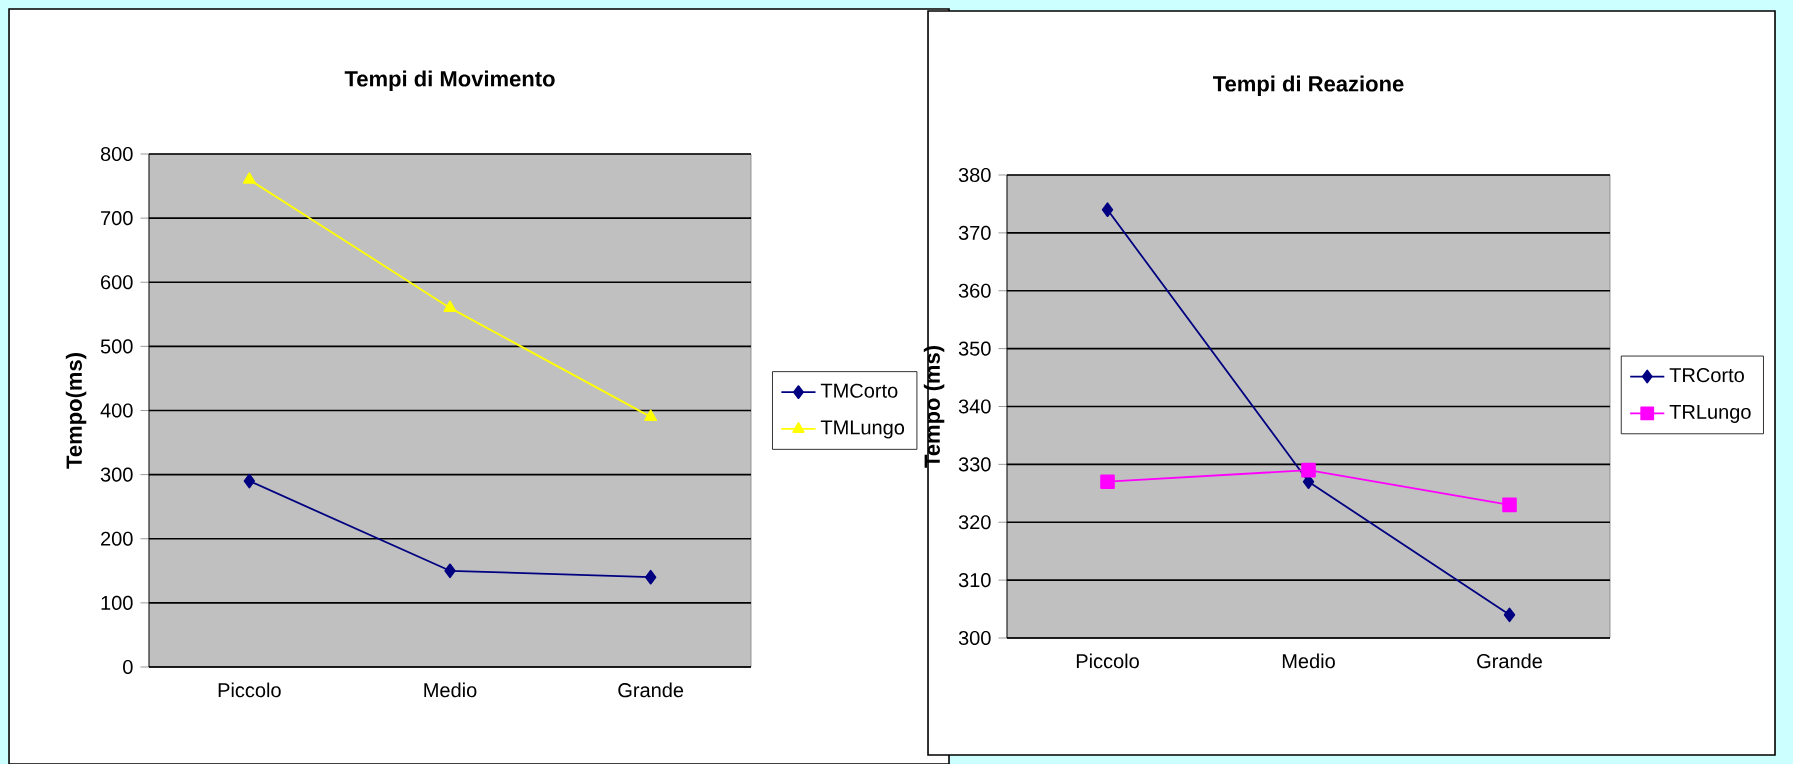 Image resolution: width=1793 pixels, height=764 pixels. Describe the element at coordinates (974, 290) in the screenshot. I see `y-tick-label: 360` at that location.